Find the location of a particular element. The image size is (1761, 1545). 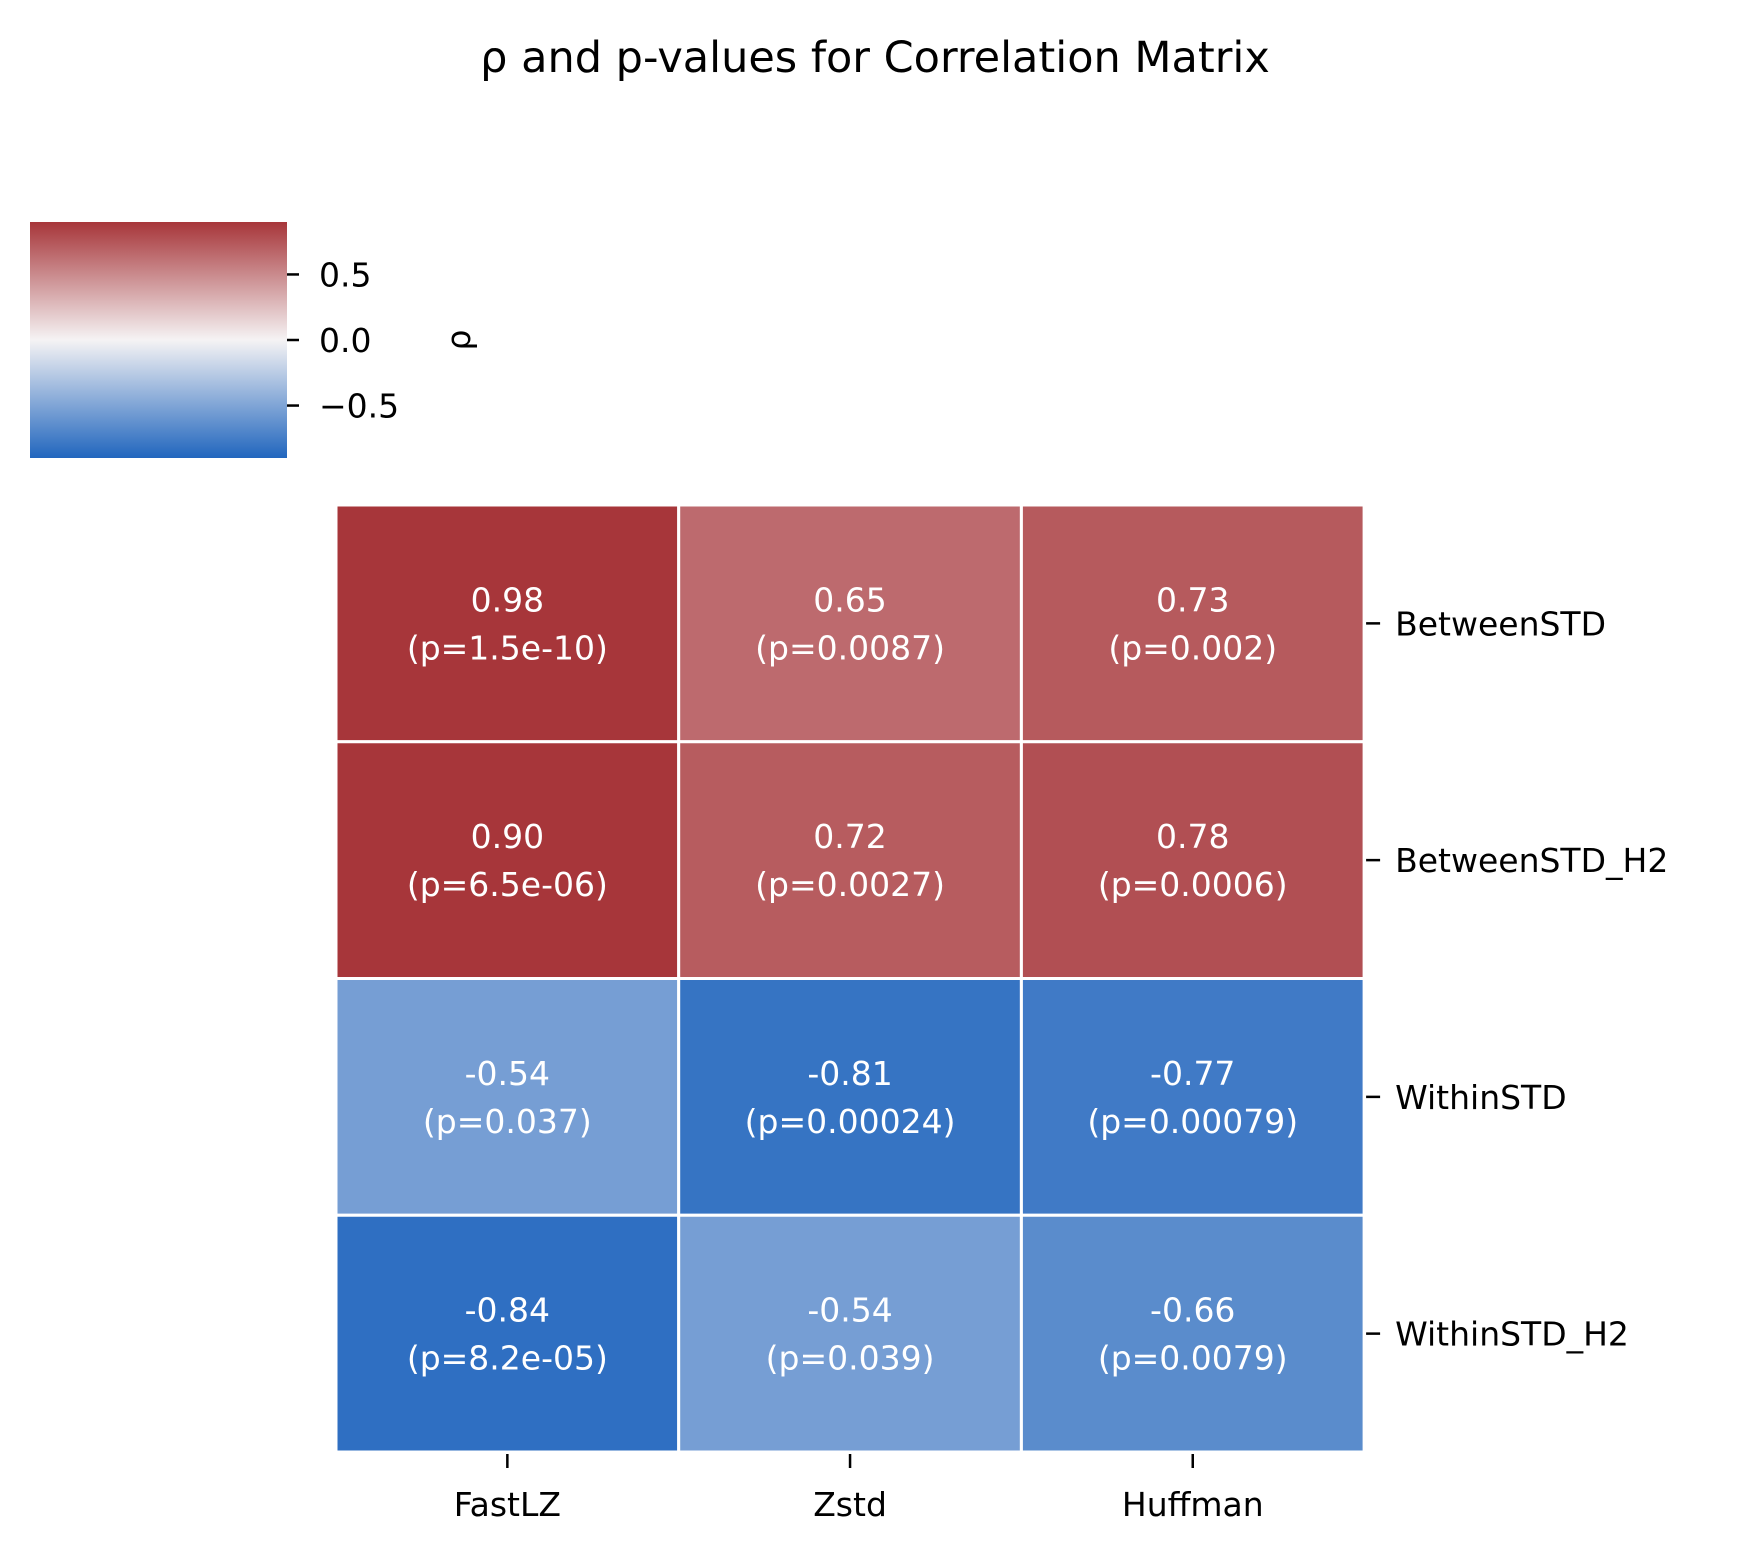

column-tick-label: Zstd is located at coordinates (850, 1504).